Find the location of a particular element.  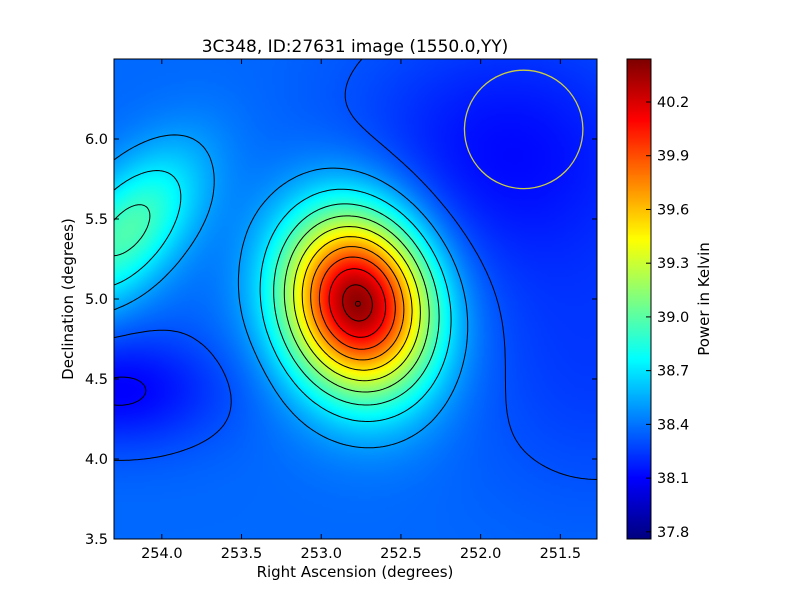

y-tick-label: 4.0 is located at coordinates (96, 460).